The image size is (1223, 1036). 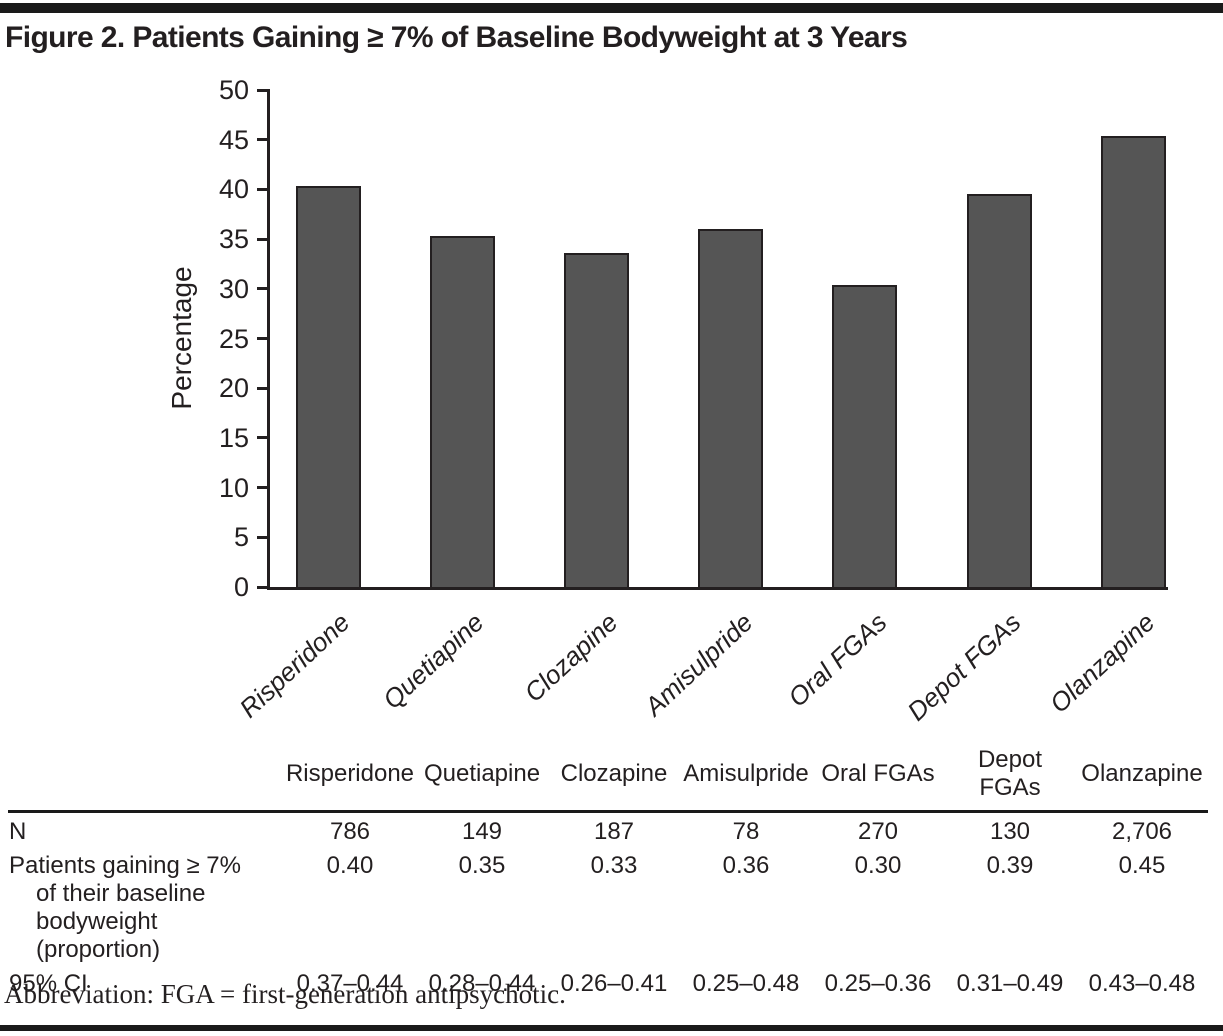 I want to click on table-cell: 0.35, so click(x=482, y=865).